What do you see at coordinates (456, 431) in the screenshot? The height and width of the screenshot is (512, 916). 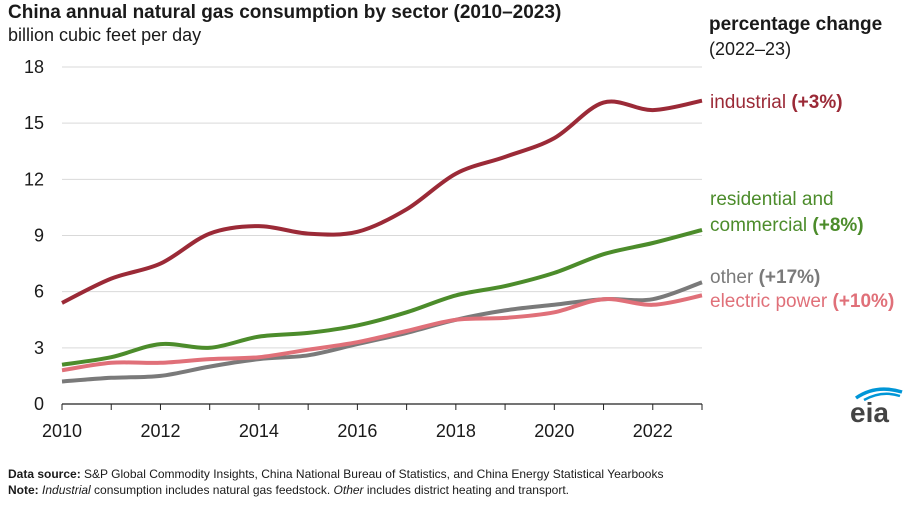 I see `x-tick-label: 2018` at bounding box center [456, 431].